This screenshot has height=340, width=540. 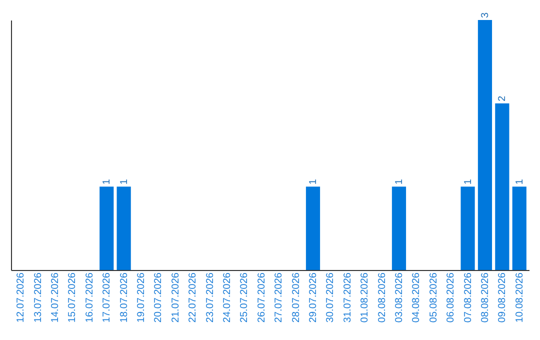 What do you see at coordinates (296, 297) in the screenshot?
I see `x-tick-label: 28.07.2026` at bounding box center [296, 297].